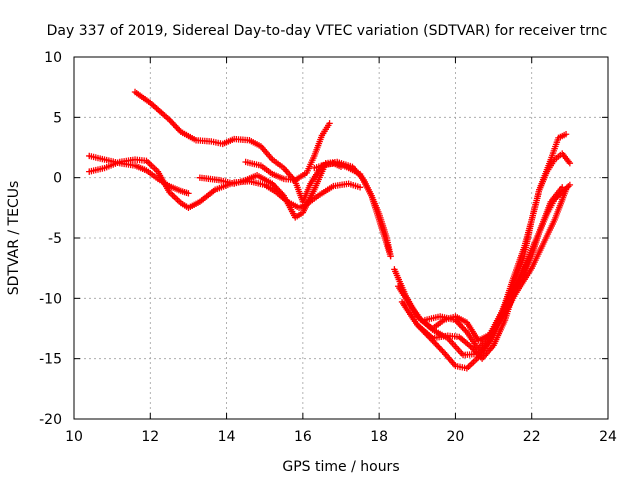 Image resolution: width=640 pixels, height=480 pixels. Describe the element at coordinates (608, 437) in the screenshot. I see `x-tick-label: 24` at that location.